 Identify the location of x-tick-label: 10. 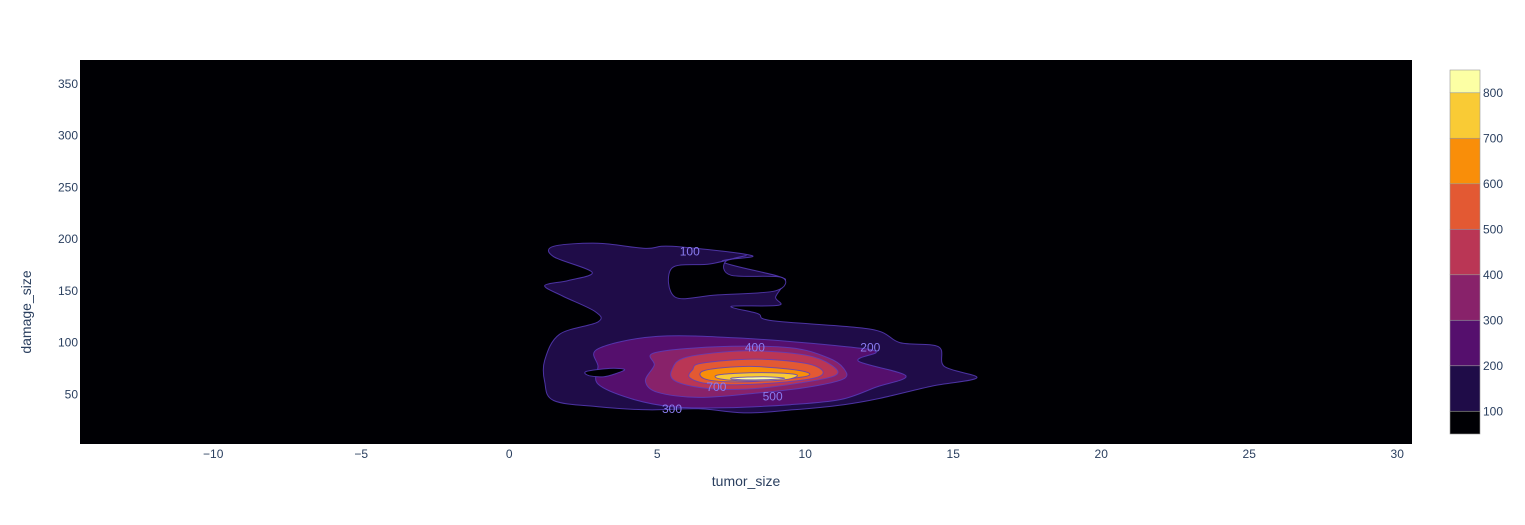
(806, 454).